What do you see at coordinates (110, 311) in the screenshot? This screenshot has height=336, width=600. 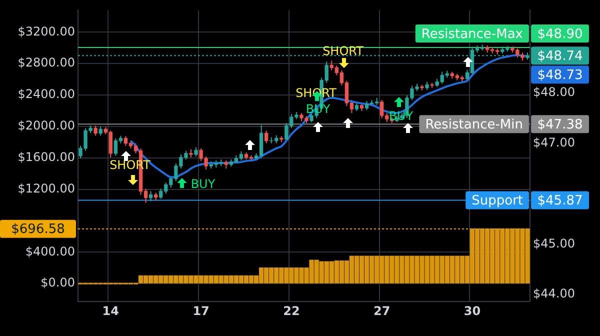 I see `x-tick-label: 14` at bounding box center [110, 311].